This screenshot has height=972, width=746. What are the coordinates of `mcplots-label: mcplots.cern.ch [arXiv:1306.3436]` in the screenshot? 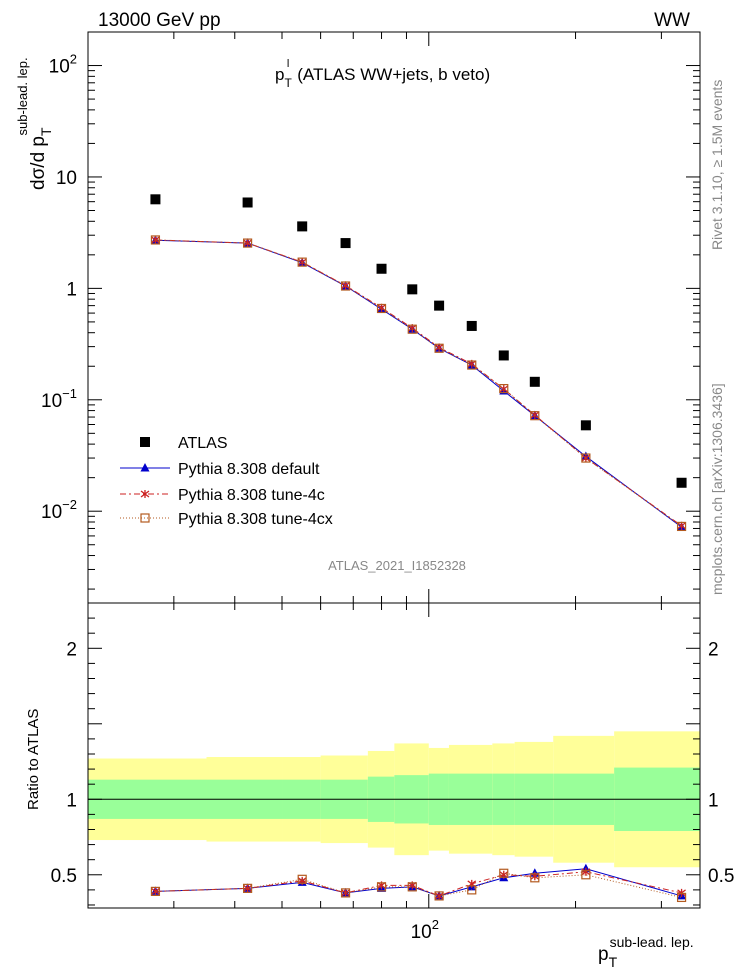 It's located at (717, 489).